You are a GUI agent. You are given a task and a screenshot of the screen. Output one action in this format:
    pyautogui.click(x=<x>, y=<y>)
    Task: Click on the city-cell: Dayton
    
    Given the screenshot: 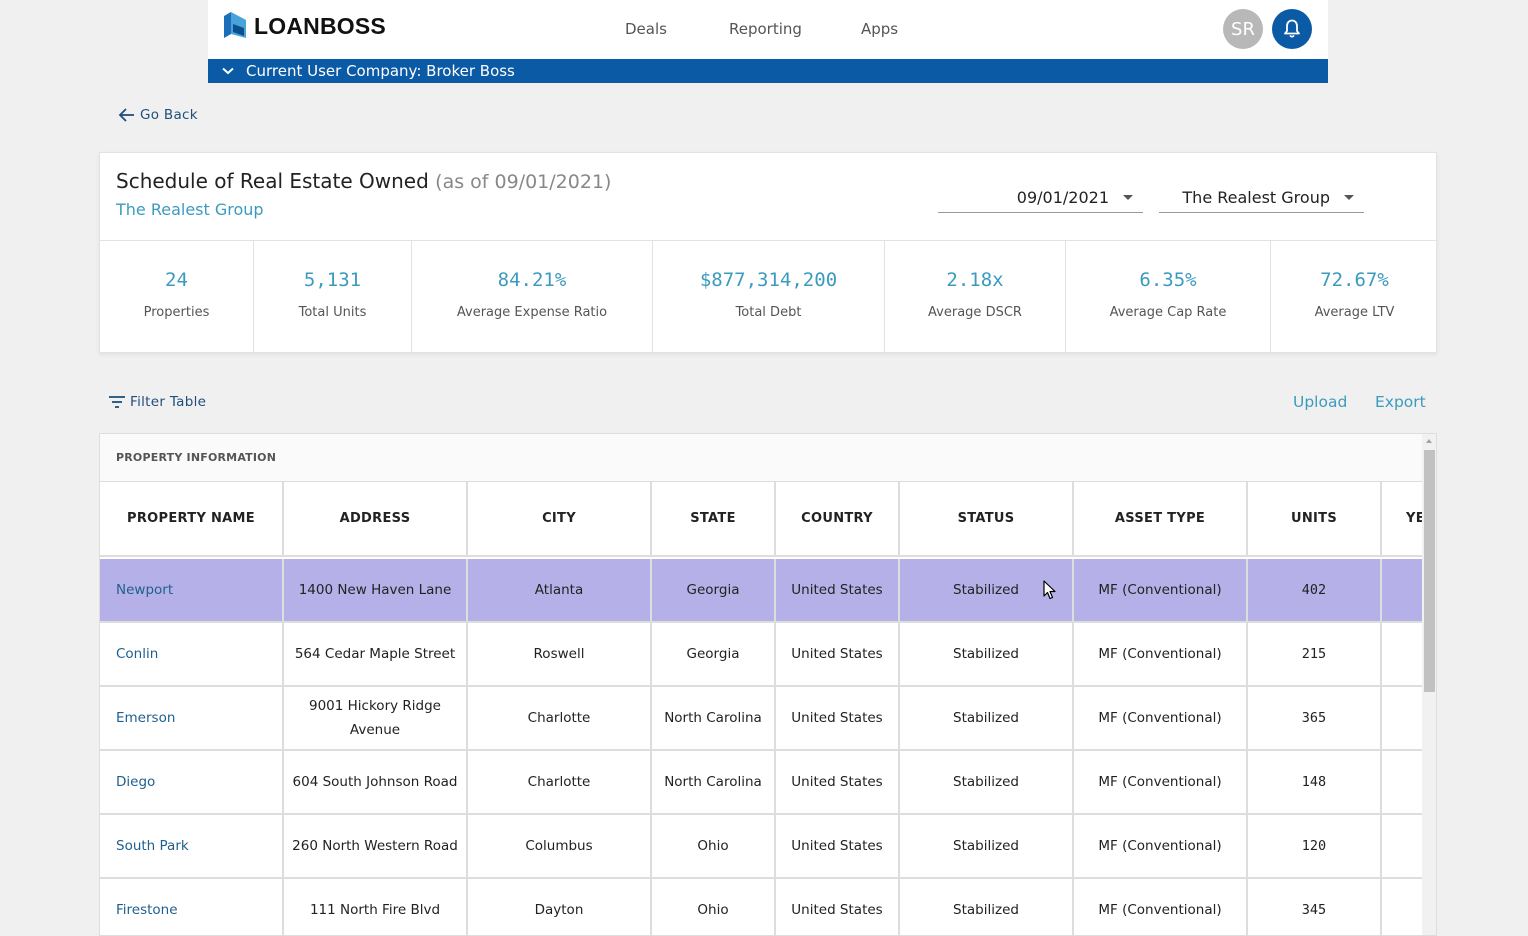 What is the action you would take?
    pyautogui.click(x=560, y=907)
    